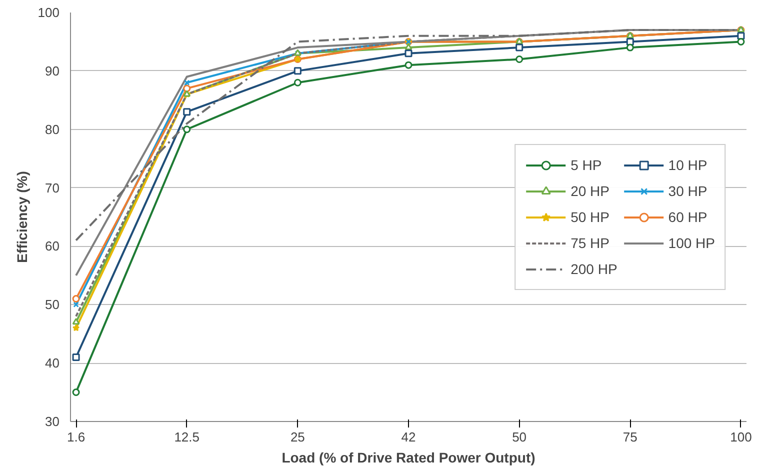 The height and width of the screenshot is (468, 761). I want to click on y-tick-label: 90, so click(52, 70).